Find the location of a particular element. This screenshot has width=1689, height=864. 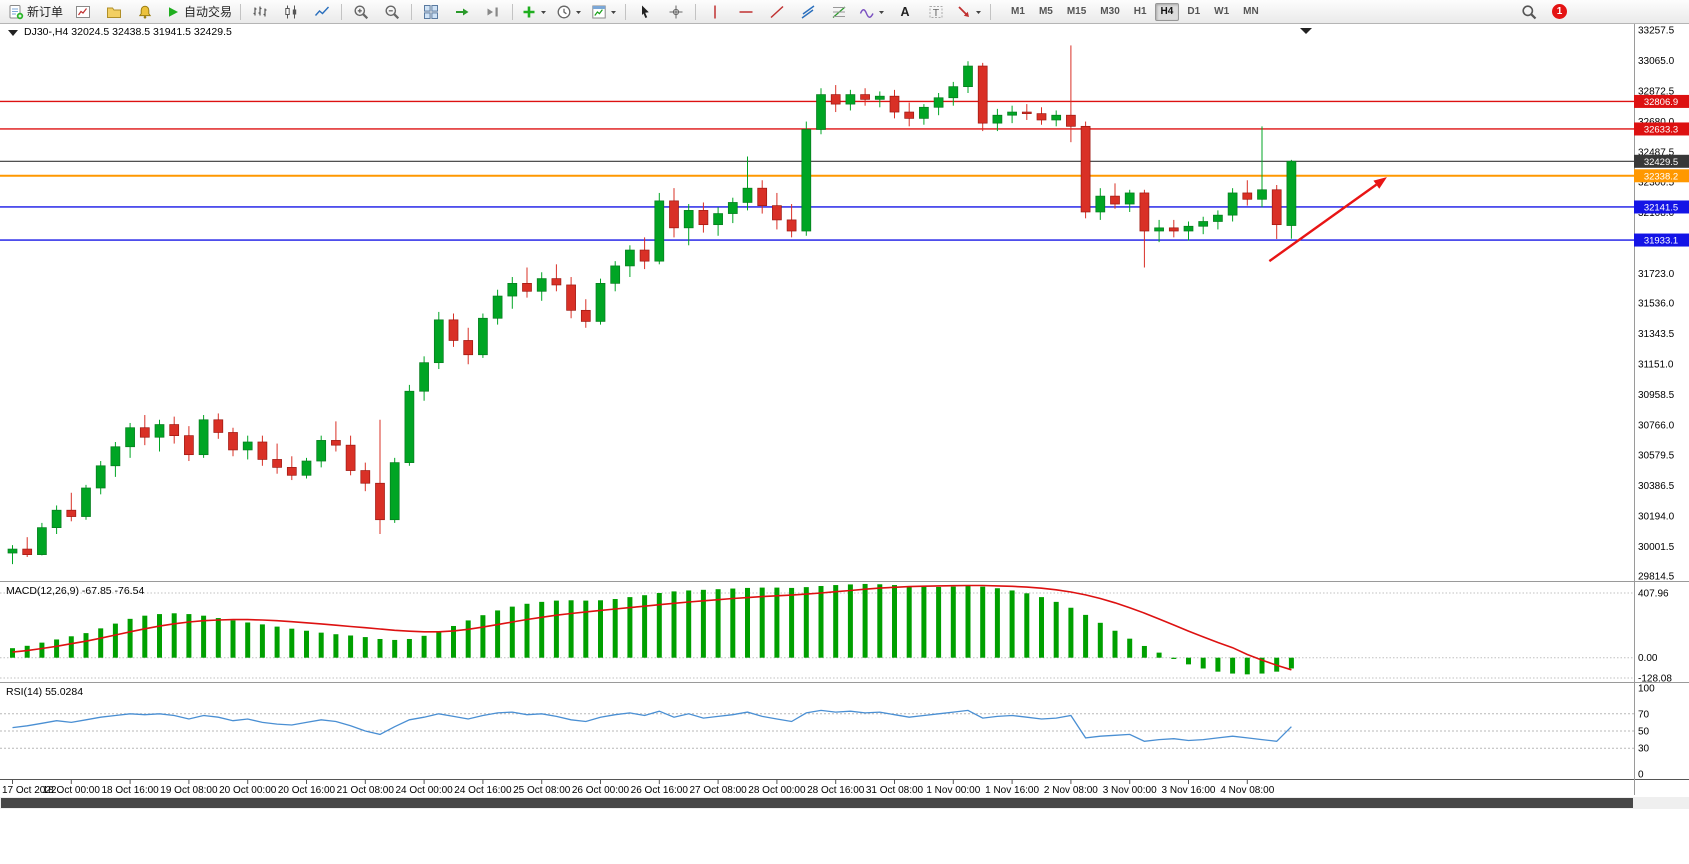

templates-button is located at coordinates (604, 12).